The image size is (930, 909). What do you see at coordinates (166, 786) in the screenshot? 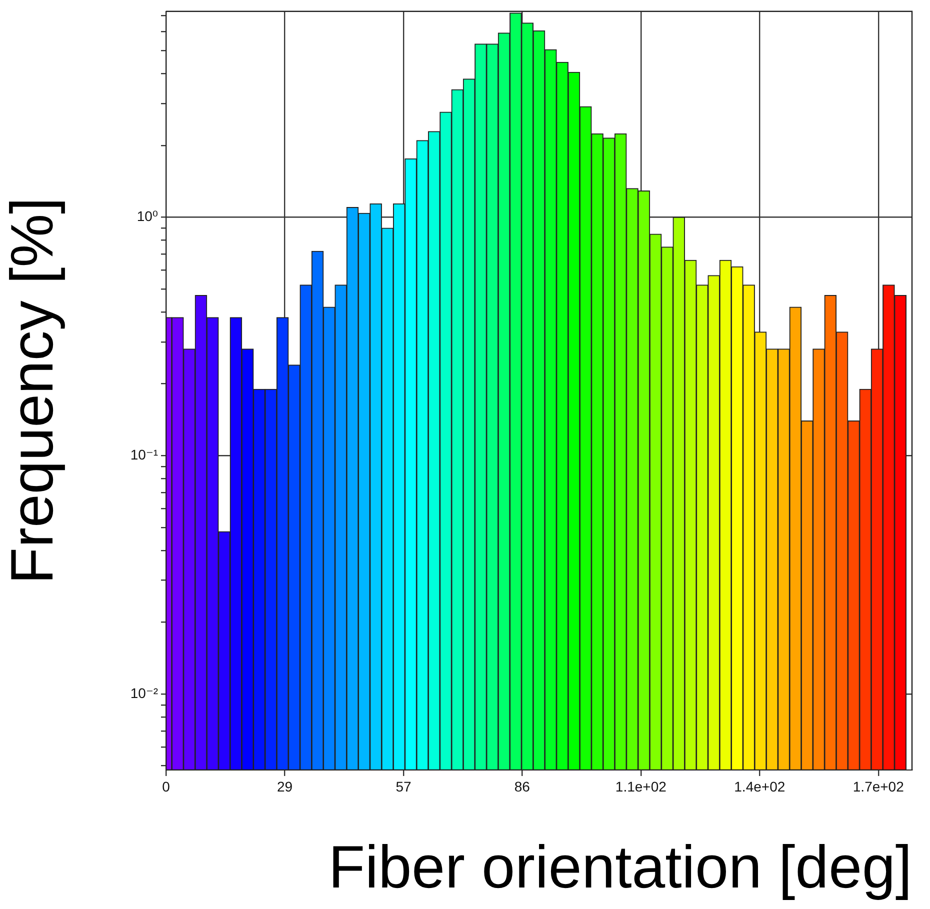
I see `x-tick-label: 0` at bounding box center [166, 786].